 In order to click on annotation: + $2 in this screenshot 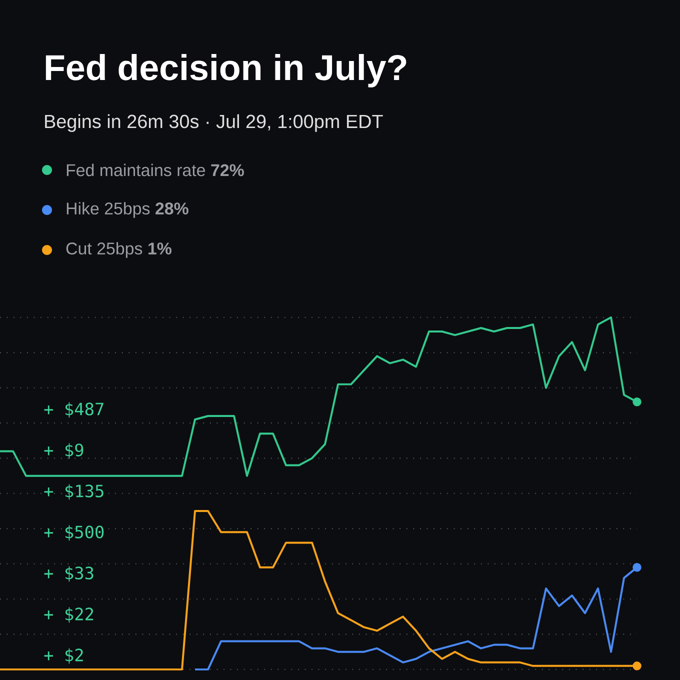, I will do `click(63, 656)`.